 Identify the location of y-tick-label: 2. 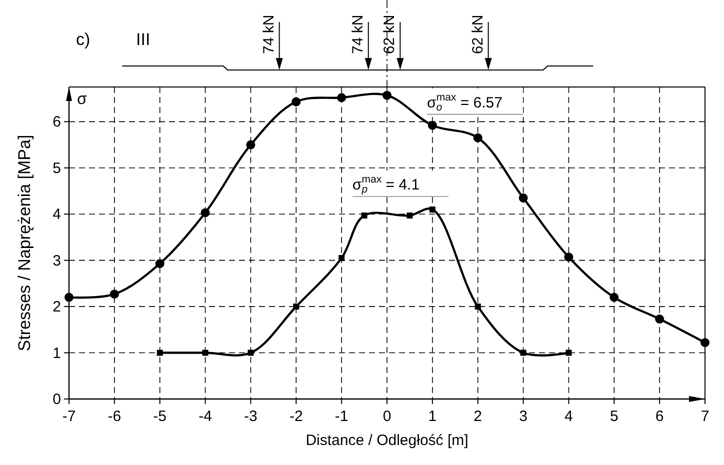
(56, 307).